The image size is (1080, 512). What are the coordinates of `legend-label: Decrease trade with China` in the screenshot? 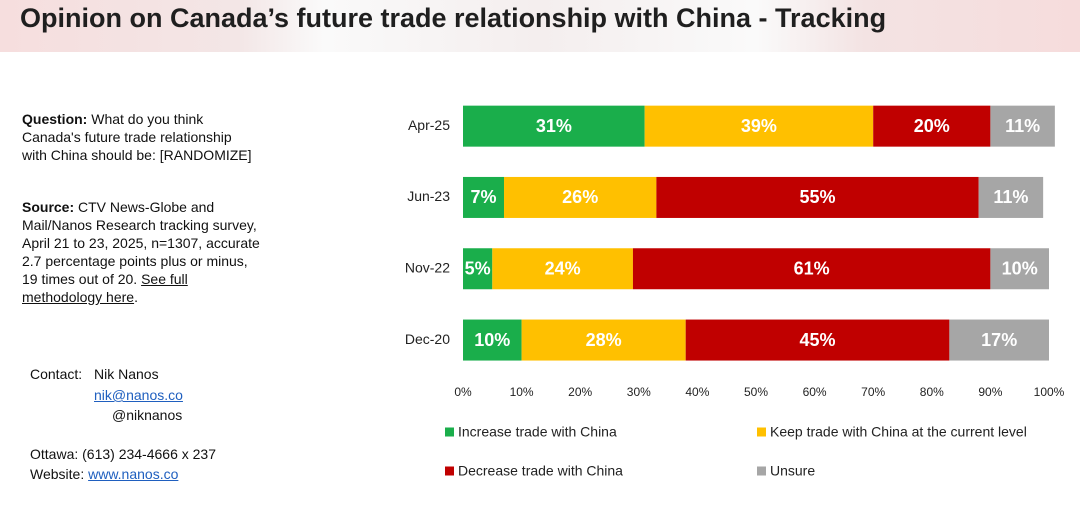 It's located at (540, 471).